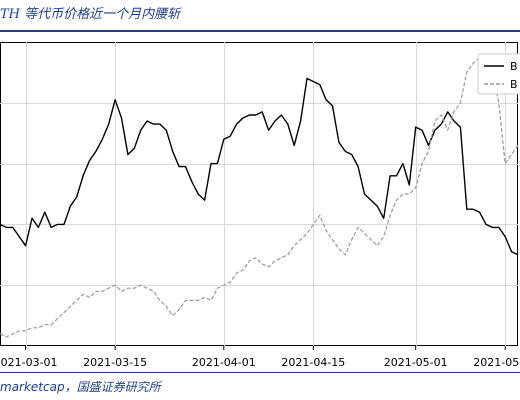  Describe the element at coordinates (115, 362) in the screenshot. I see `x-tick-label: 2021-03-15` at that location.